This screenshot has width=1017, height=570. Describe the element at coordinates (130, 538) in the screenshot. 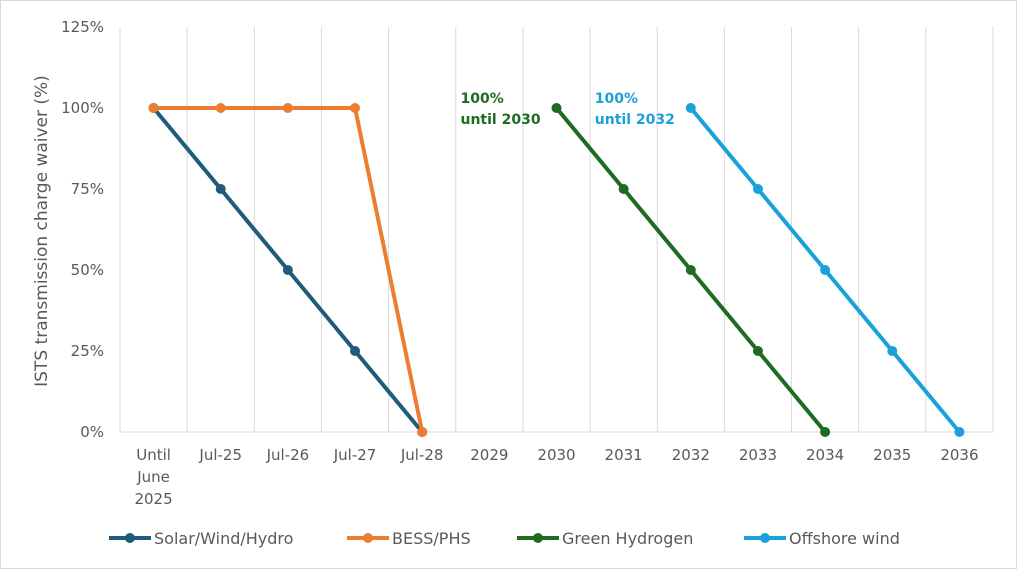

I see `legend-marker-solar-wind-hydro` at that location.